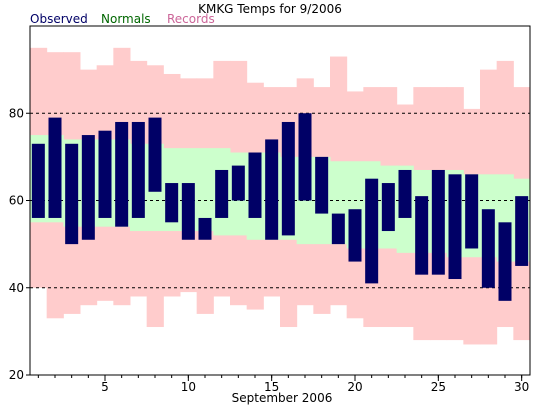 This screenshot has height=406, width=540. What do you see at coordinates (271, 387) in the screenshot?
I see `x-tick-label-15: 15` at bounding box center [271, 387].